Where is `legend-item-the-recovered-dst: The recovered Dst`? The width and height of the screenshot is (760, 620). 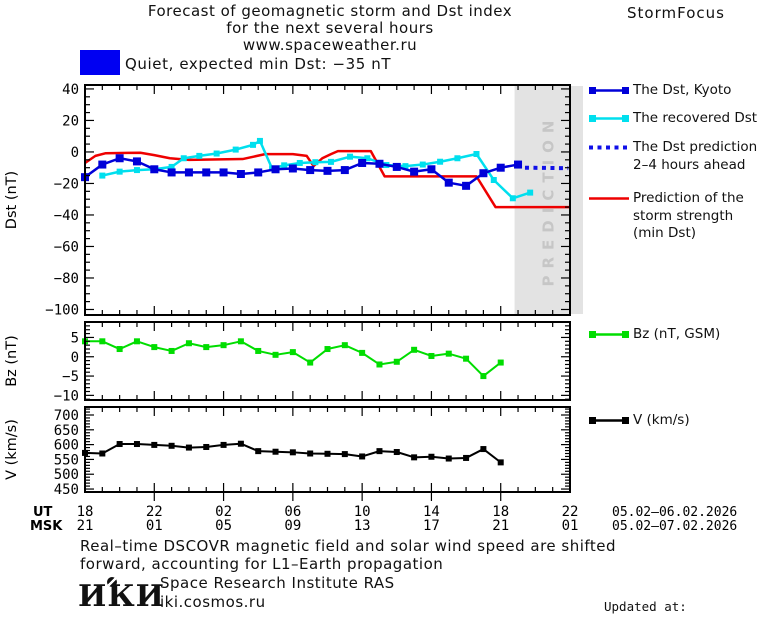 legend-item-the-recovered-dst: The recovered Dst is located at coordinates (672, 119).